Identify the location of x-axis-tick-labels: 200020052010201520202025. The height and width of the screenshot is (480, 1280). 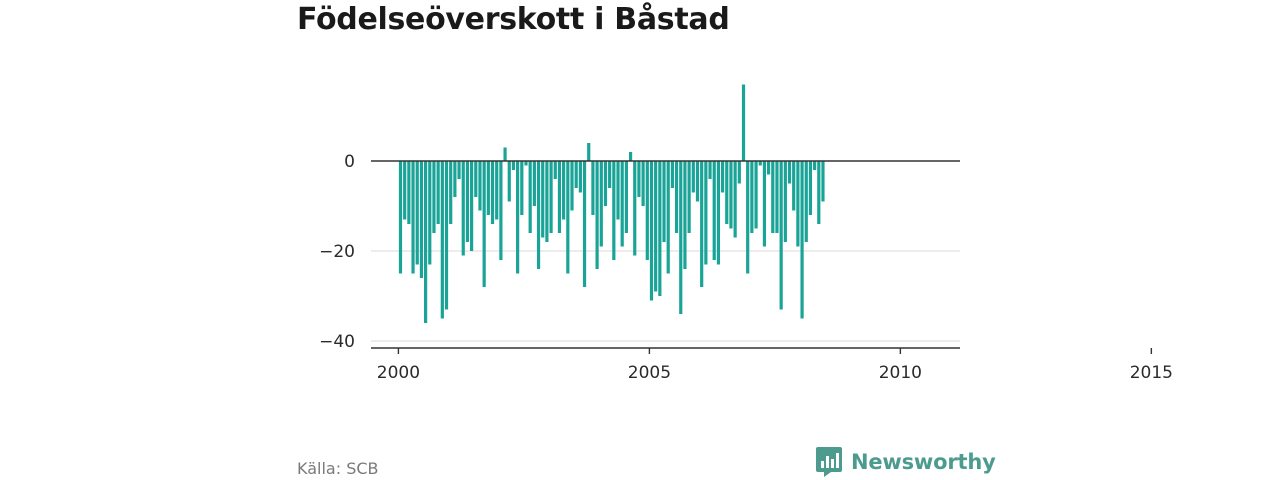
(775, 365).